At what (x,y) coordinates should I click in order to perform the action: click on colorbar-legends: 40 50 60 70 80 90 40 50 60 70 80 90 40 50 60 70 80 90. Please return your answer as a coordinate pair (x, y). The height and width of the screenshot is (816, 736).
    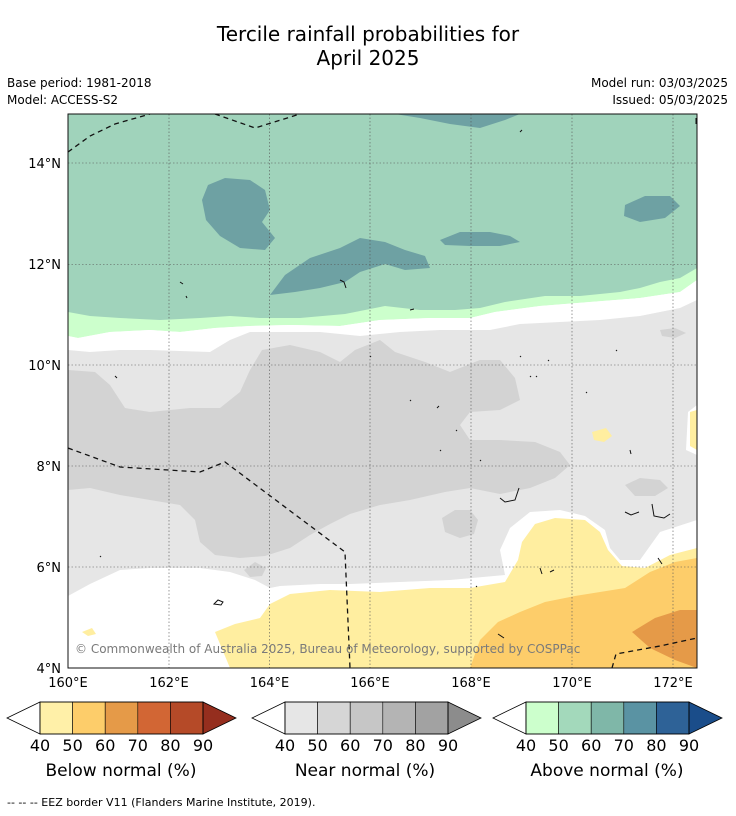
    Looking at the image, I should click on (364, 728).